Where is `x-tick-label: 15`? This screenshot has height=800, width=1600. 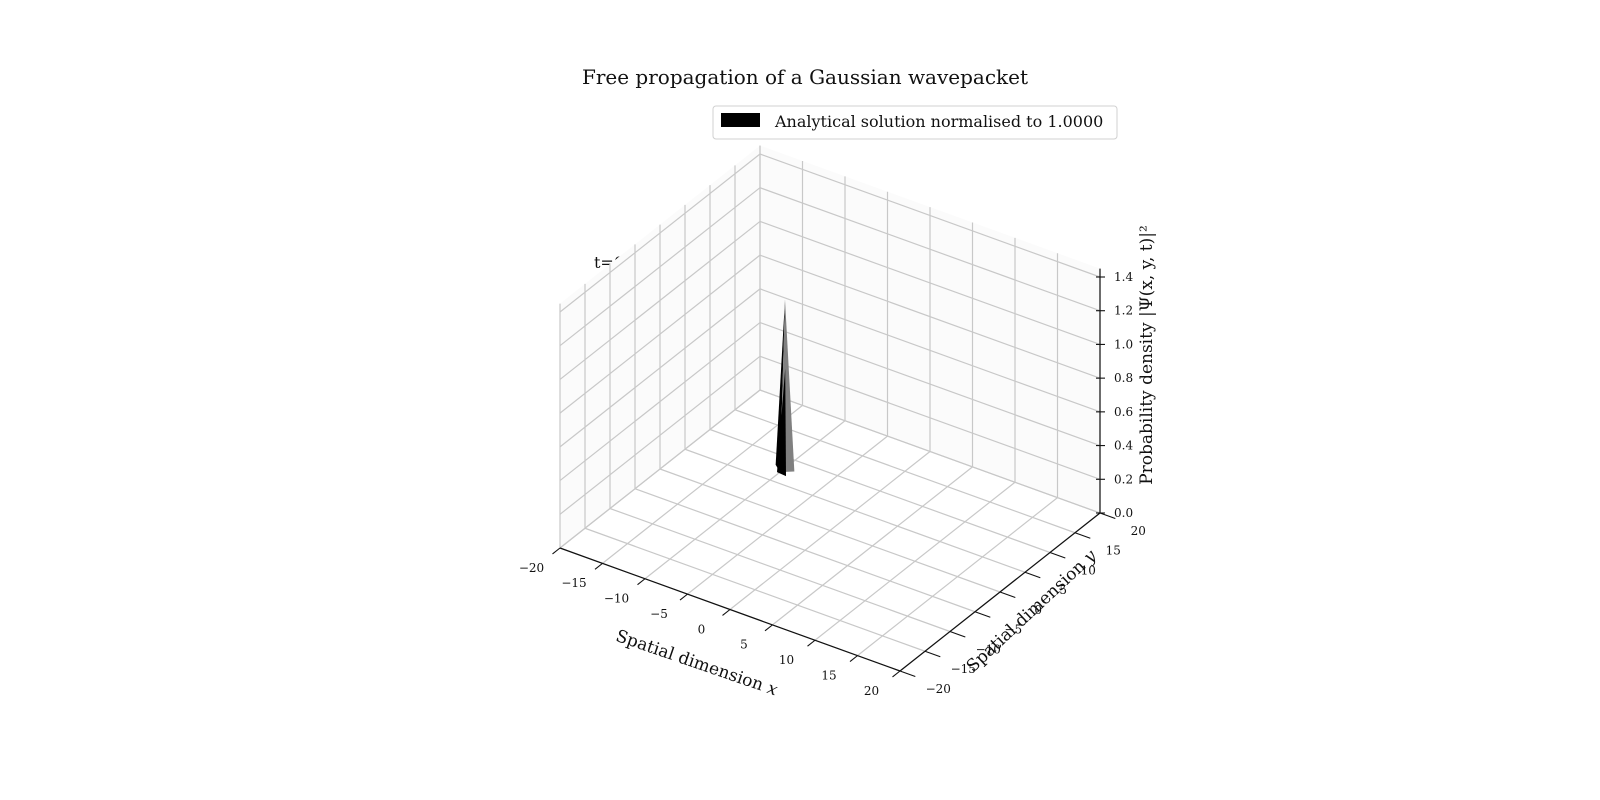
x-tick-label: 15 is located at coordinates (828, 675).